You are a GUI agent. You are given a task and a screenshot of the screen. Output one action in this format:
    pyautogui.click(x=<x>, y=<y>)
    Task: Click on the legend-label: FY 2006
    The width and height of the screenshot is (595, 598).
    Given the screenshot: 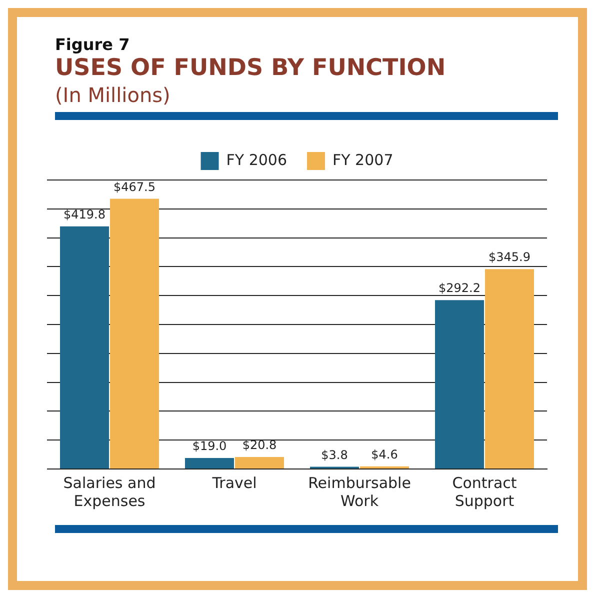 What is the action you would take?
    pyautogui.click(x=256, y=159)
    